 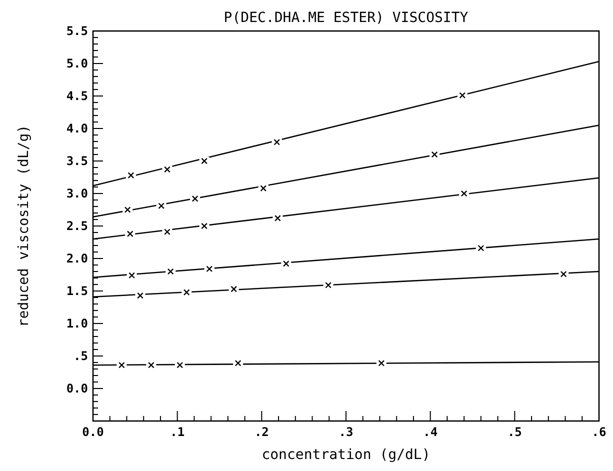 What do you see at coordinates (346, 432) in the screenshot?
I see `x-tick-label: .3` at bounding box center [346, 432].